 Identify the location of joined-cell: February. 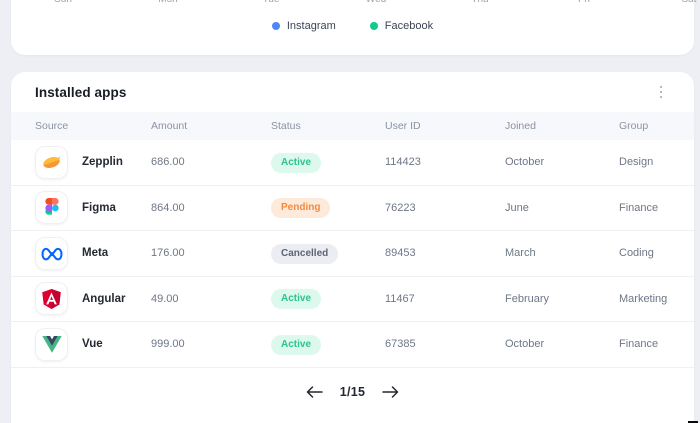
(527, 298).